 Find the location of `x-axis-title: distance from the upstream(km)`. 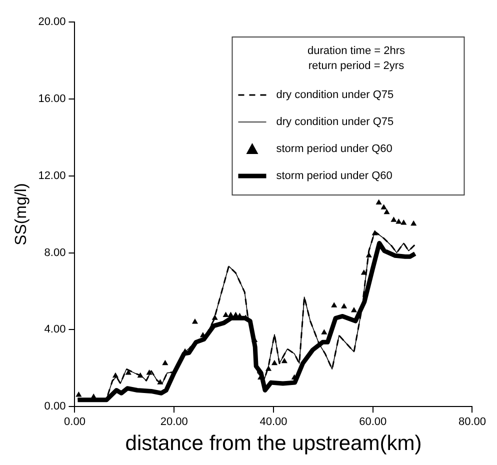

x-axis-title: distance from the upstream(km) is located at coordinates (273, 444).